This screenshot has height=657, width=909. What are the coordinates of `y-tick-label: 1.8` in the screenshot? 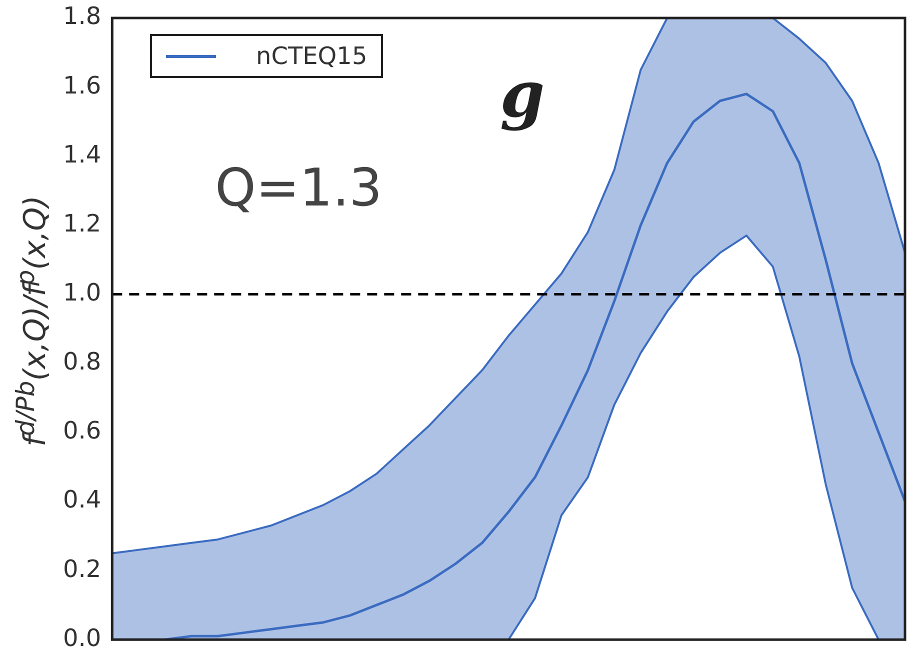 It's located at (82, 16).